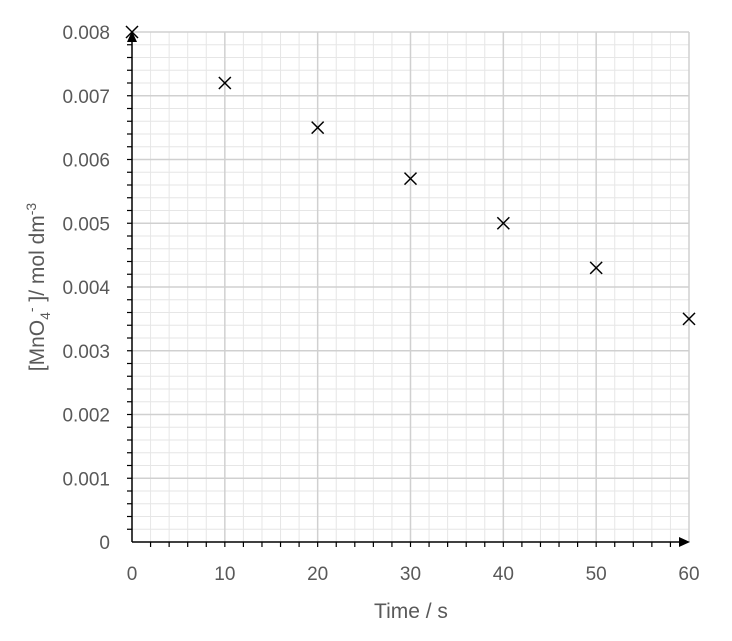 This screenshot has width=732, height=641. Describe the element at coordinates (688, 574) in the screenshot. I see `x-tick-label: 60` at that location.